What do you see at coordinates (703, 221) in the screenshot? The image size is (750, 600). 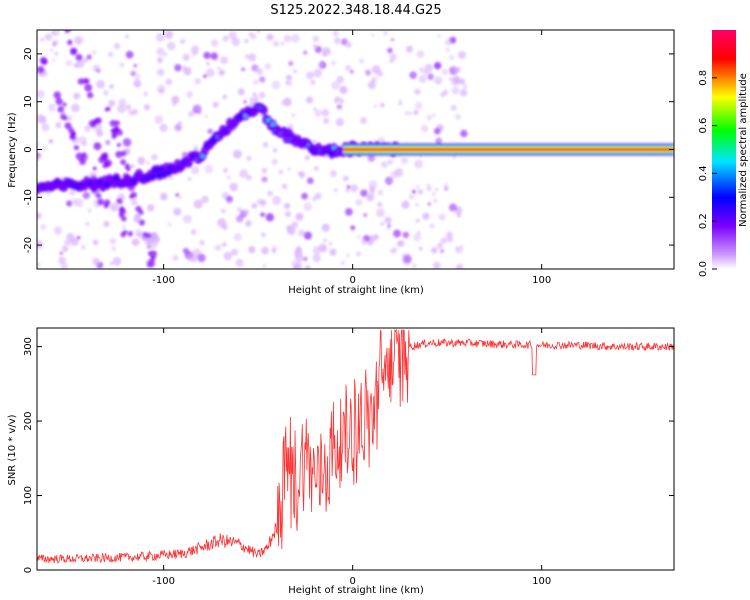 I see `colorbar-tick-label: 0.2` at bounding box center [703, 221].